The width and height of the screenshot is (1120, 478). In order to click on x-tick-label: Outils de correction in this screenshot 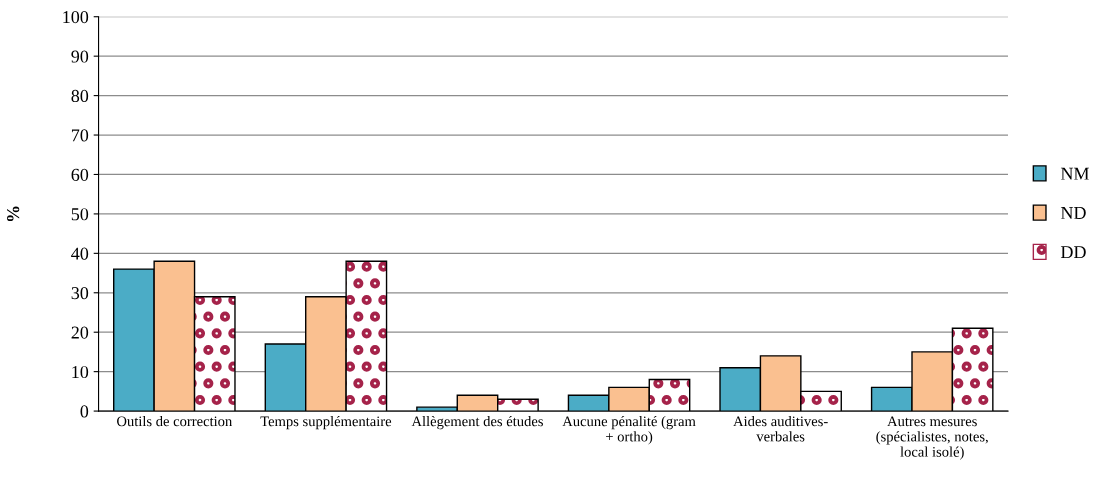, I will do `click(175, 421)`.